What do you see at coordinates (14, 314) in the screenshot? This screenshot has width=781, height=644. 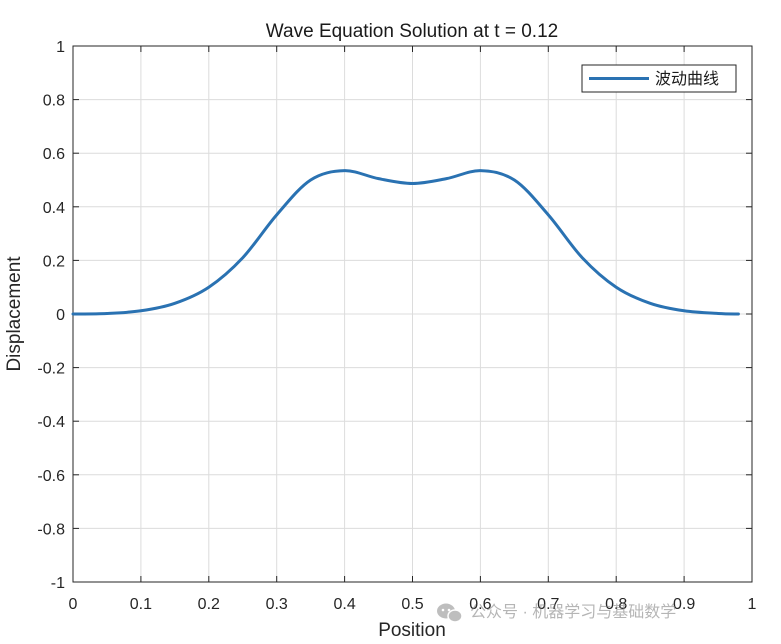 I see `y-axis-label: Displacement` at bounding box center [14, 314].